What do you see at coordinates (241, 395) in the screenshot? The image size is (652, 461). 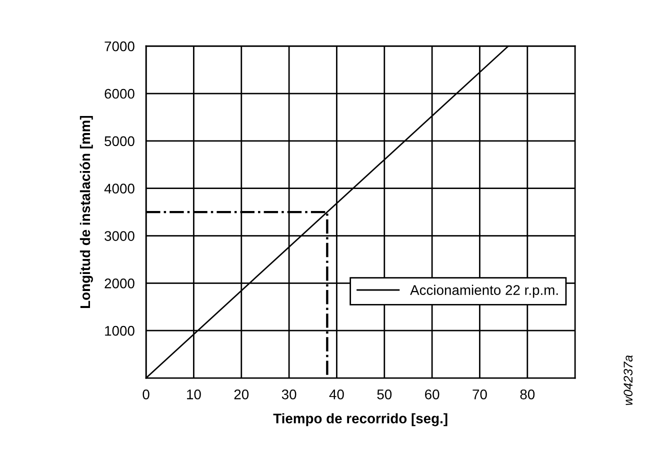 I see `x-tick-label: 20` at bounding box center [241, 395].